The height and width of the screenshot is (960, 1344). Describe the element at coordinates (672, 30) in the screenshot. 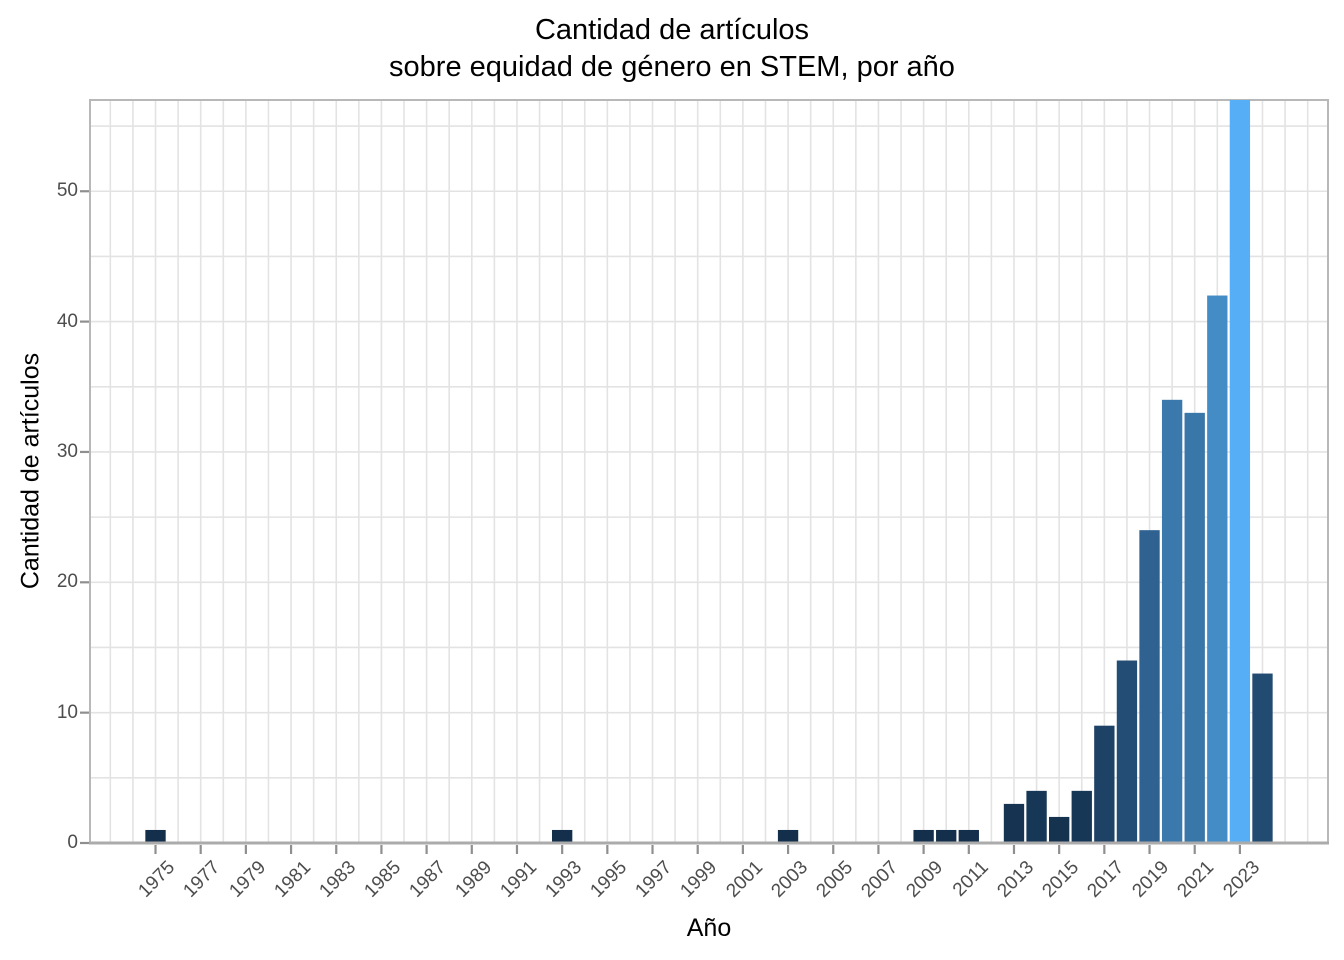

I see `chart-title-line1: Cantidad de artículos` at that location.